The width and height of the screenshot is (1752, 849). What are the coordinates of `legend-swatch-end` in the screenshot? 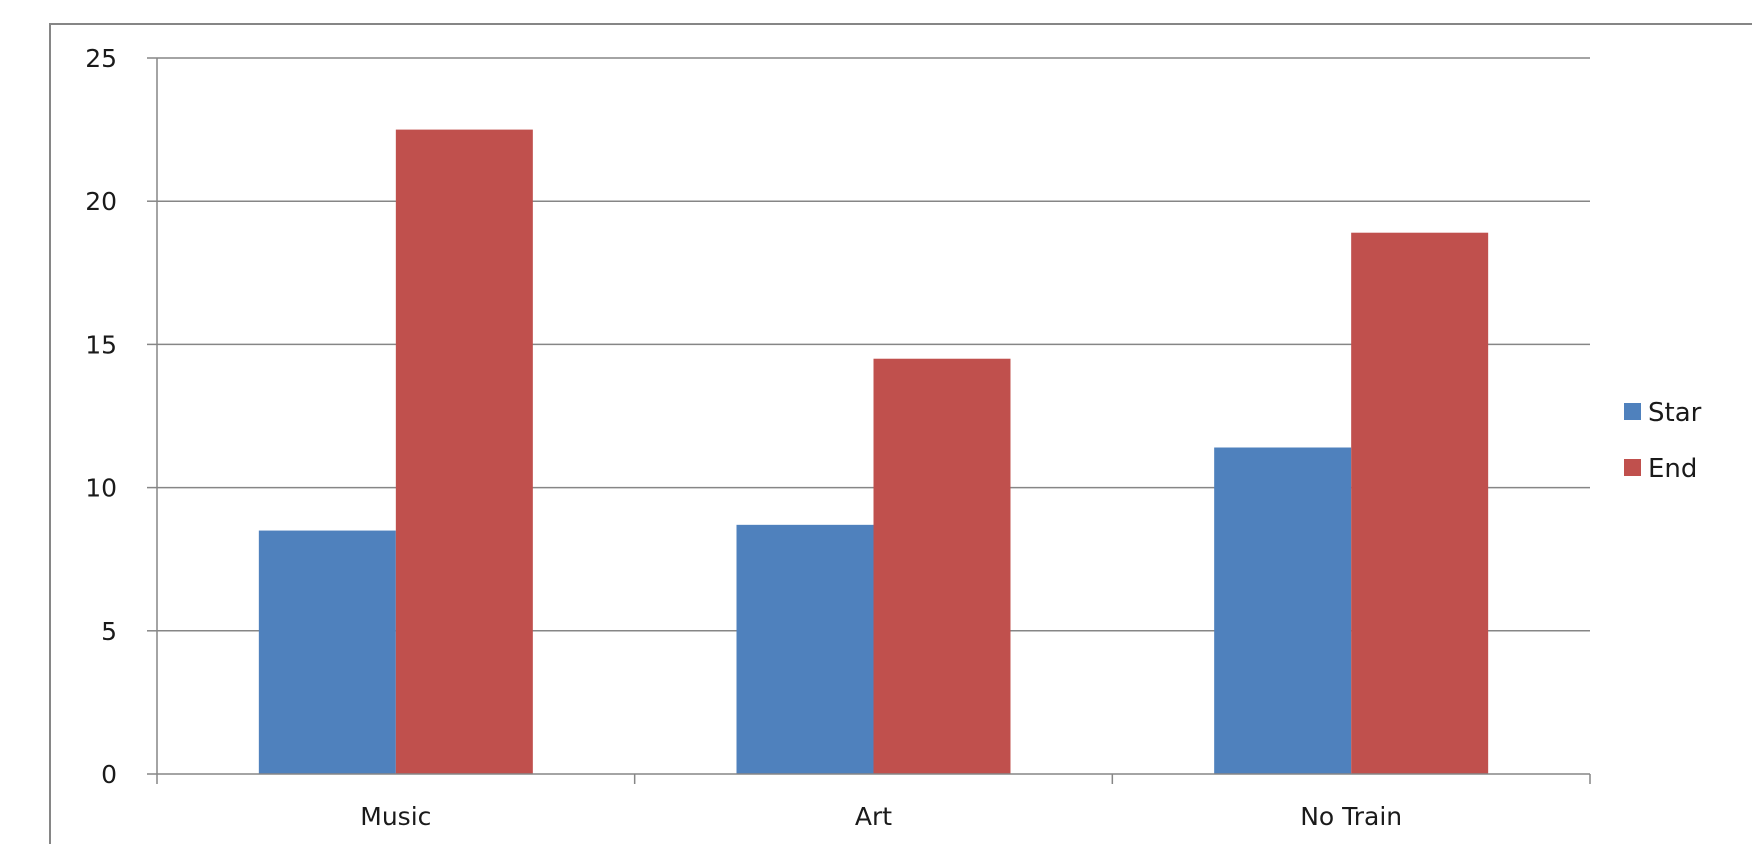 It's located at (1632, 467).